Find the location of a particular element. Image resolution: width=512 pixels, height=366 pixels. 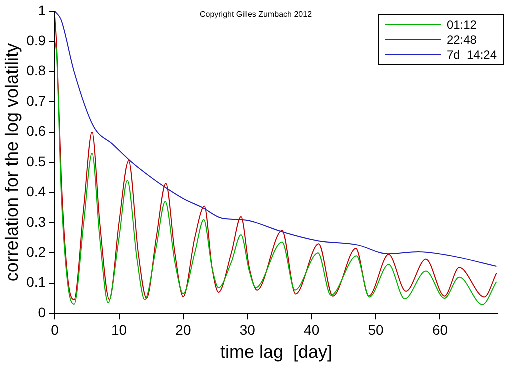

x-tick-label: 20 is located at coordinates (184, 330).